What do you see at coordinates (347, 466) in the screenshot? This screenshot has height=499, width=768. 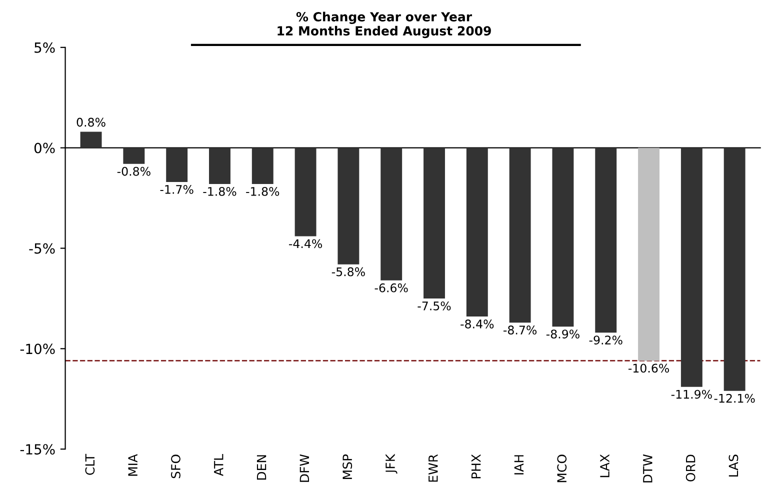 I see `x-tick-label: MSP` at bounding box center [347, 466].